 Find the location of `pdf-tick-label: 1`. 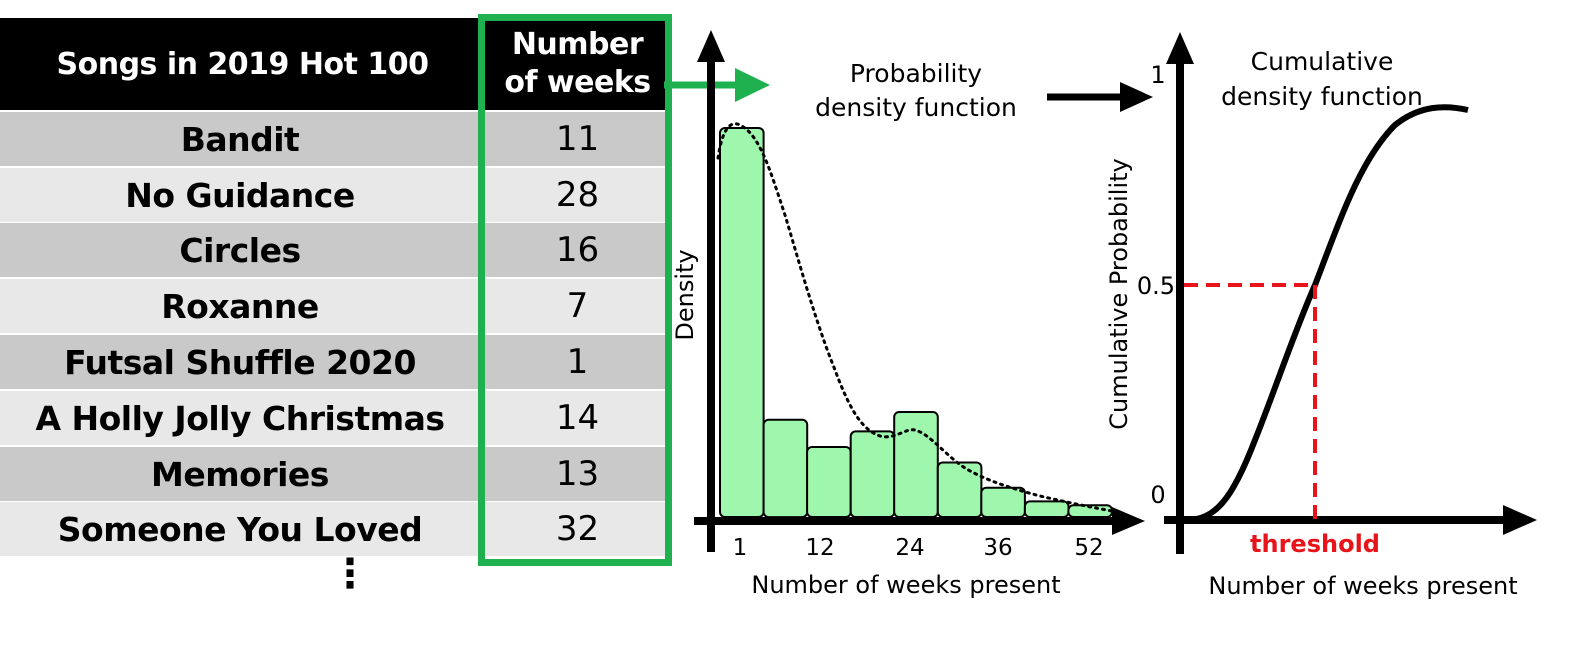

pdf-tick-label: 1 is located at coordinates (740, 548).